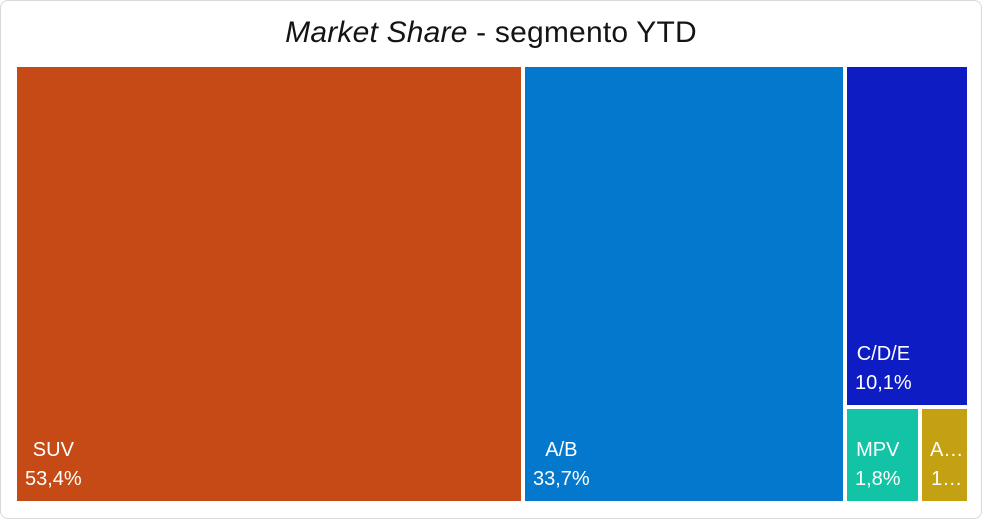 The image size is (982, 519). I want to click on tile-category-label: SUV, so click(53, 450).